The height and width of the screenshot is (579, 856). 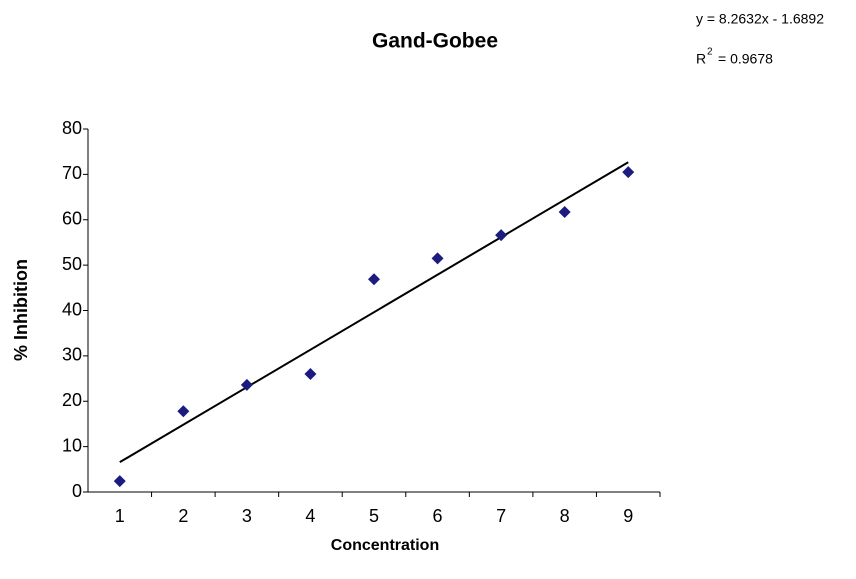 What do you see at coordinates (628, 516) in the screenshot?
I see `x-tick-label: 9` at bounding box center [628, 516].